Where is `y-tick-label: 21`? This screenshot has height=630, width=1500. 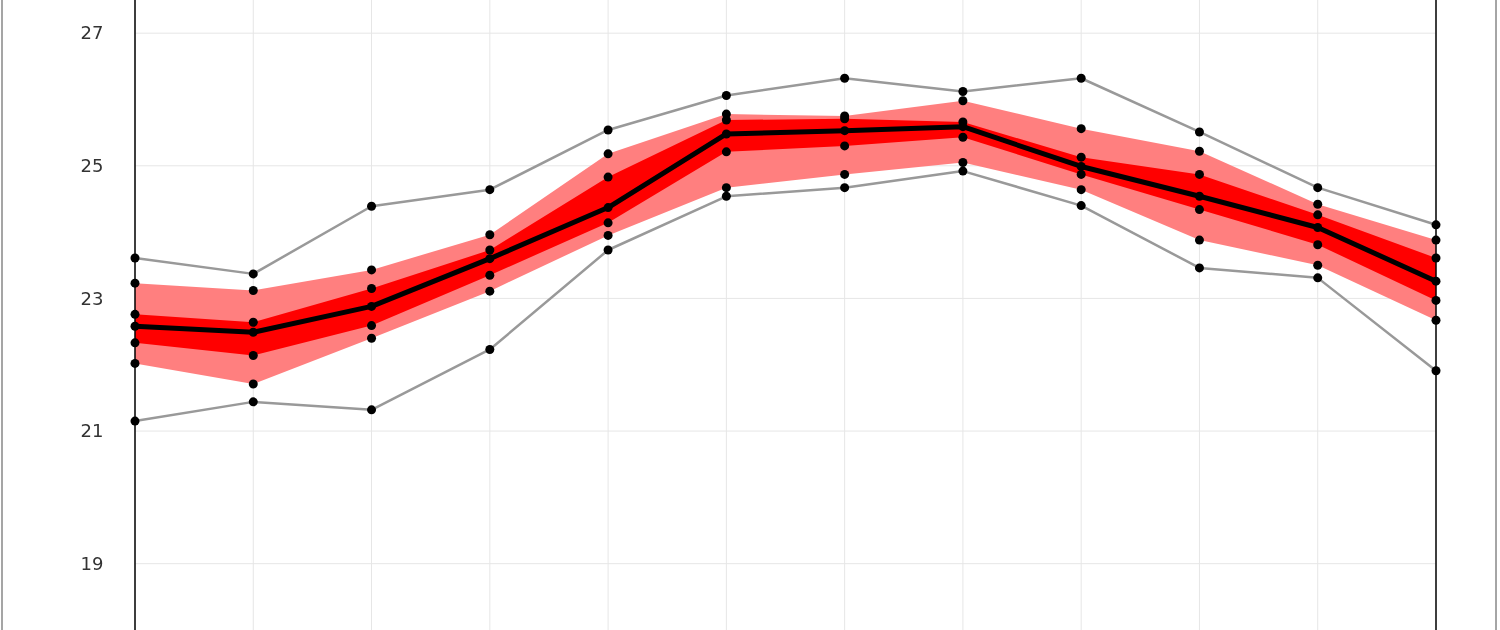 y-tick-label: 21 is located at coordinates (92, 431).